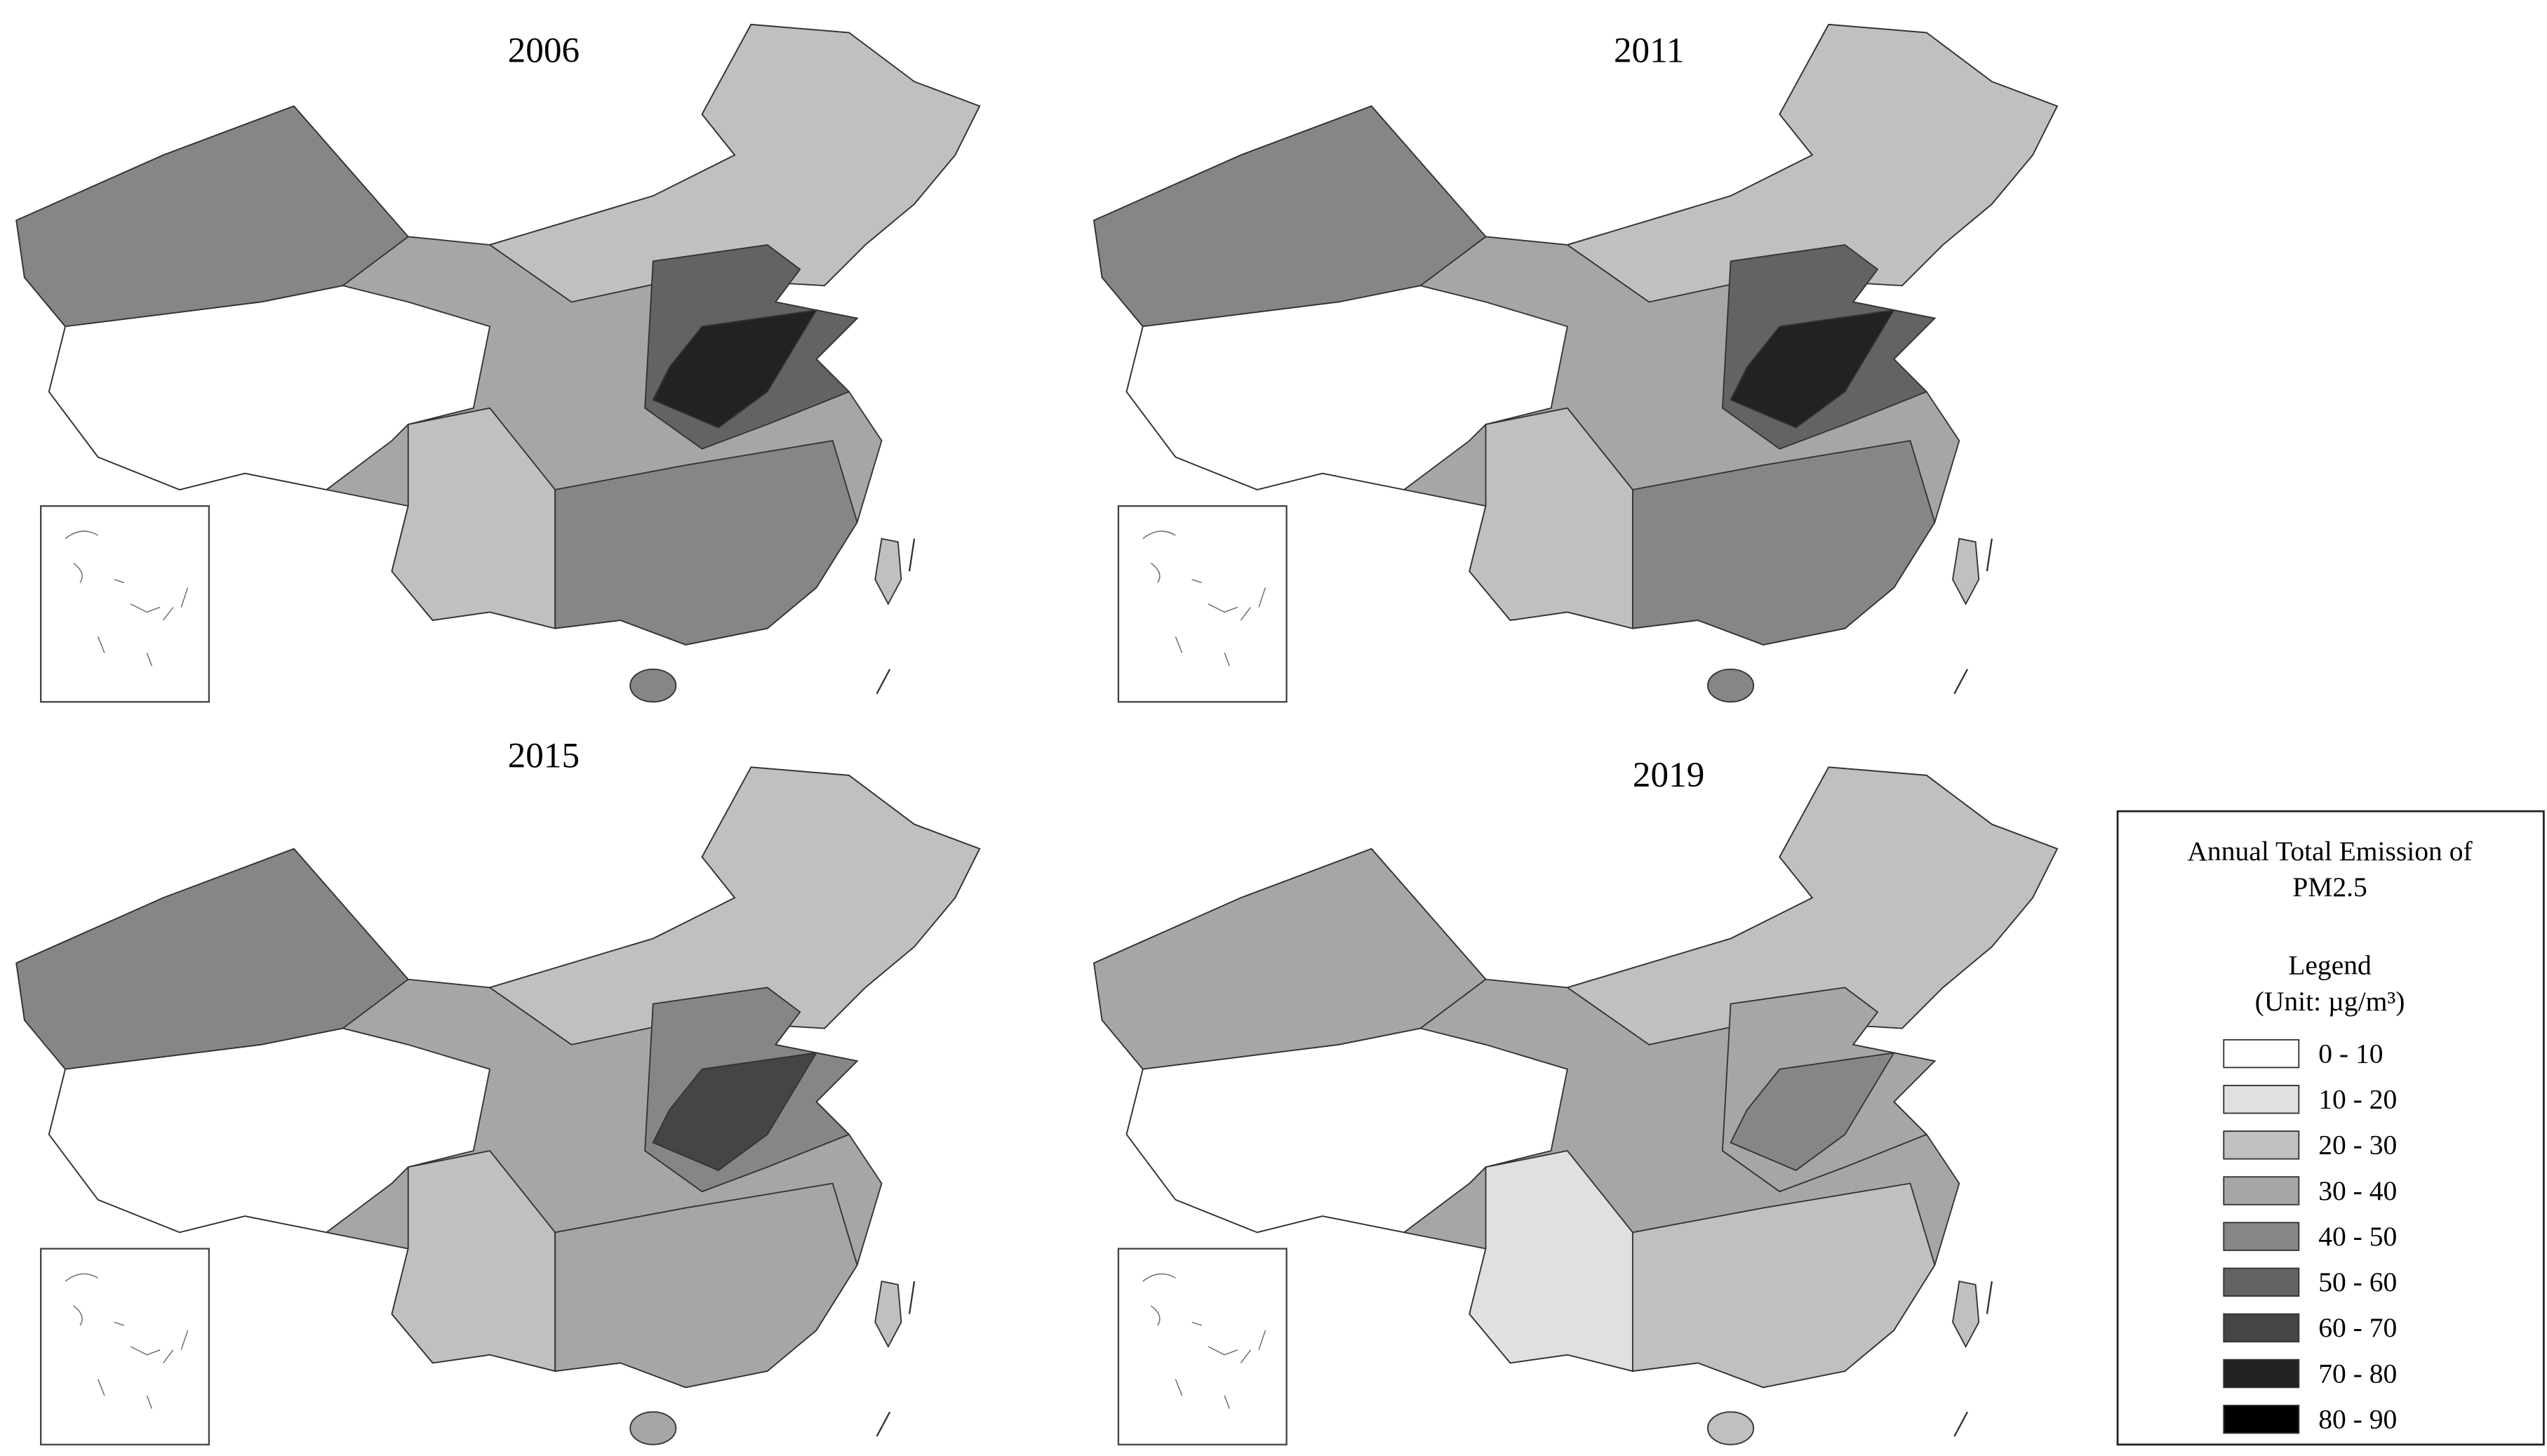  Describe the element at coordinates (2357, 1328) in the screenshot. I see `legend-label: 60 - 70` at that location.